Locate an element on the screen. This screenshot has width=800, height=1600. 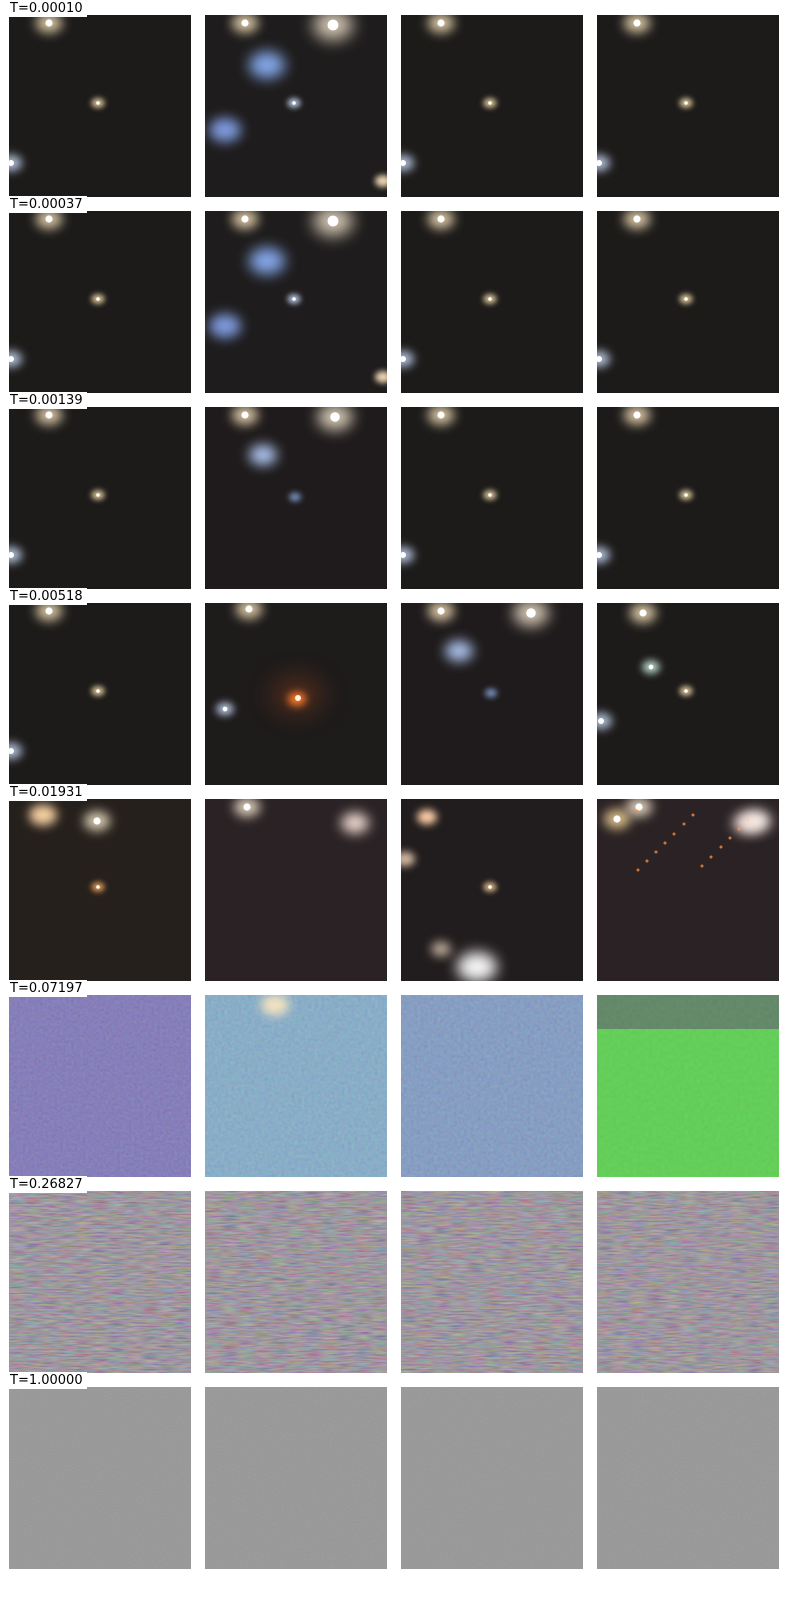
timestep-label: T=0.07197 is located at coordinates (43, 988).